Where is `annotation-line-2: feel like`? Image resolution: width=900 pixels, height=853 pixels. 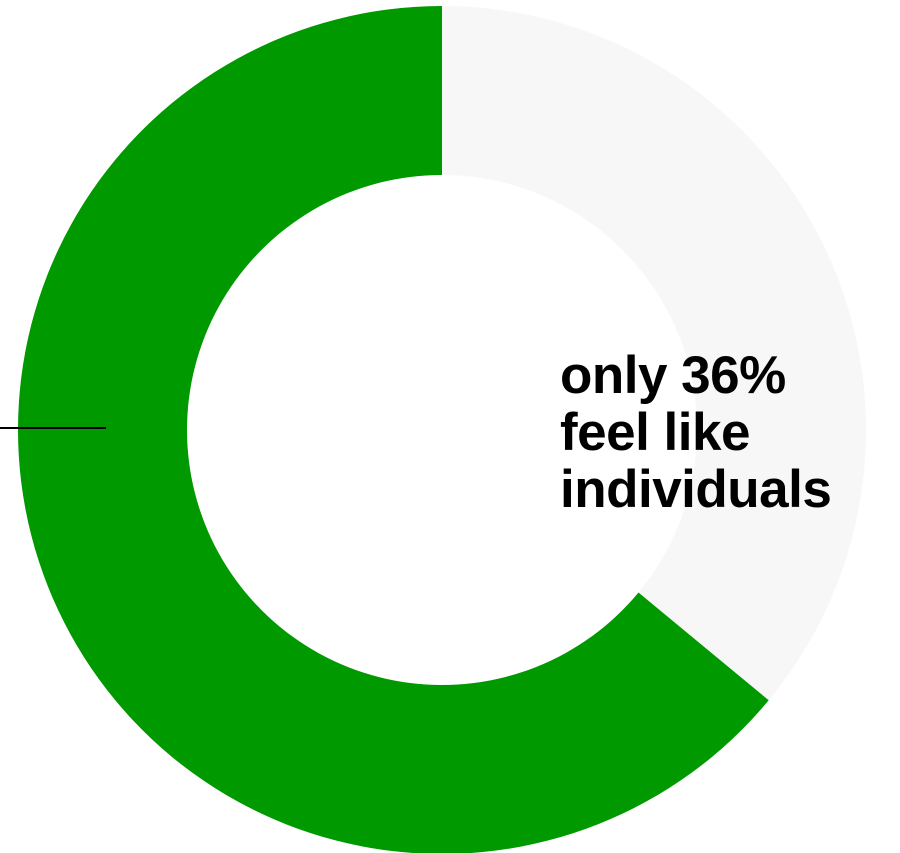
annotation-line-2: feel like is located at coordinates (655, 432).